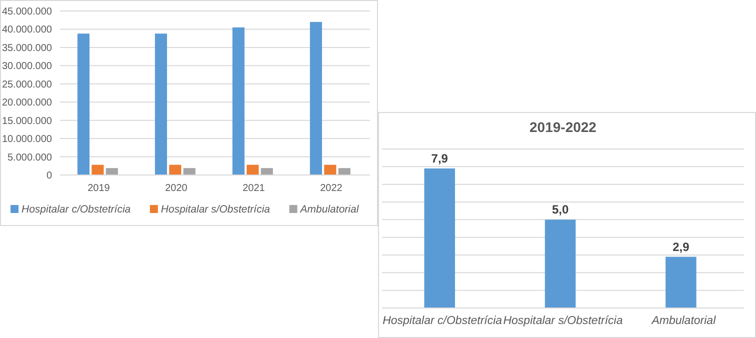  I want to click on legend-label: Hospitalar s/Obstetrícia, so click(215, 210).